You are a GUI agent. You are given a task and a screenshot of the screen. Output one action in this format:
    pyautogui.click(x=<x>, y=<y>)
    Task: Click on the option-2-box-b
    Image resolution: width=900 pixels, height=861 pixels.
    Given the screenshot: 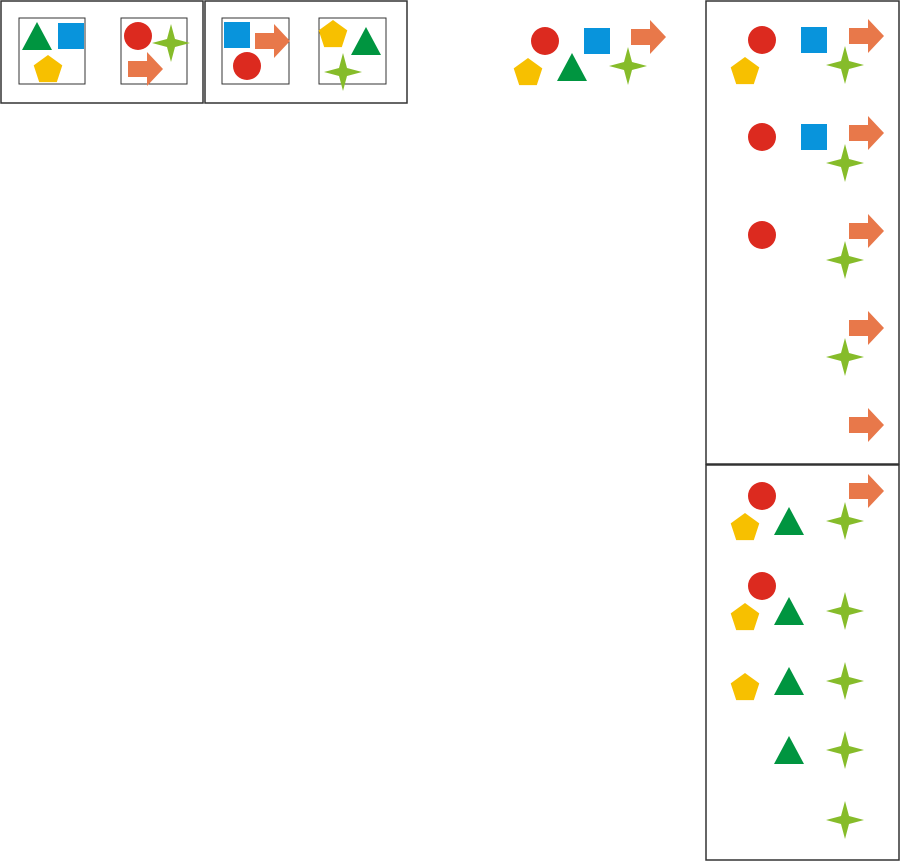 What is the action you would take?
    pyautogui.click(x=349, y=55)
    